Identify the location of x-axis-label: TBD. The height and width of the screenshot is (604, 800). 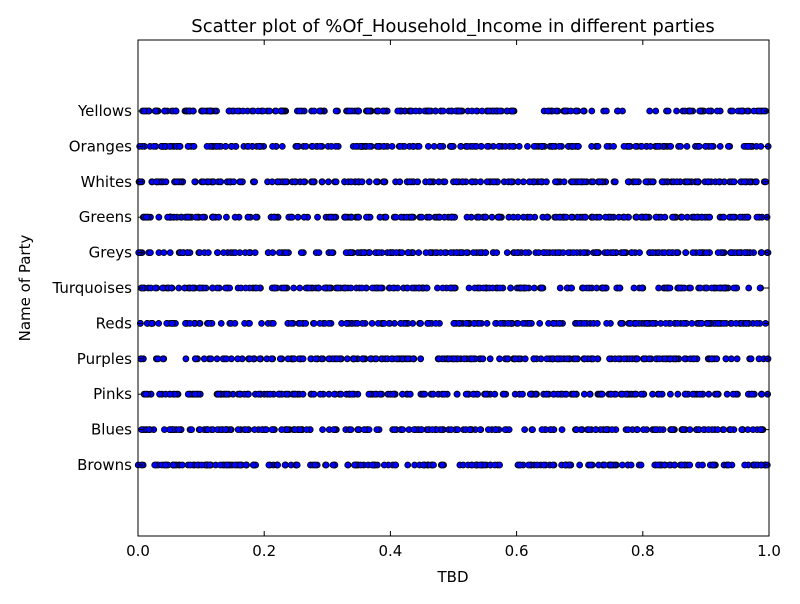
(452, 577).